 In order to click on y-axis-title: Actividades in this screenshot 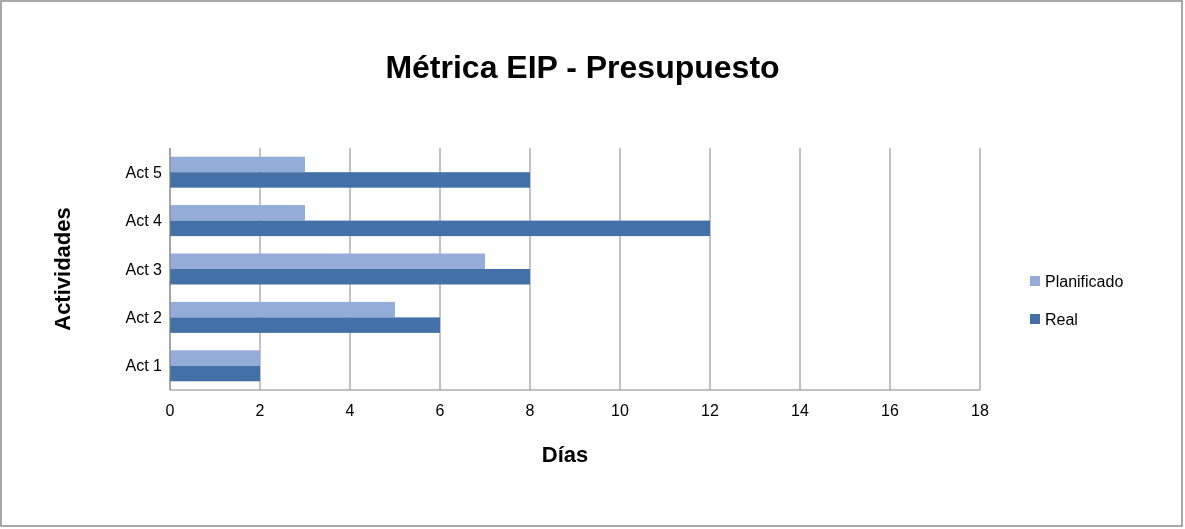, I will do `click(62, 269)`.